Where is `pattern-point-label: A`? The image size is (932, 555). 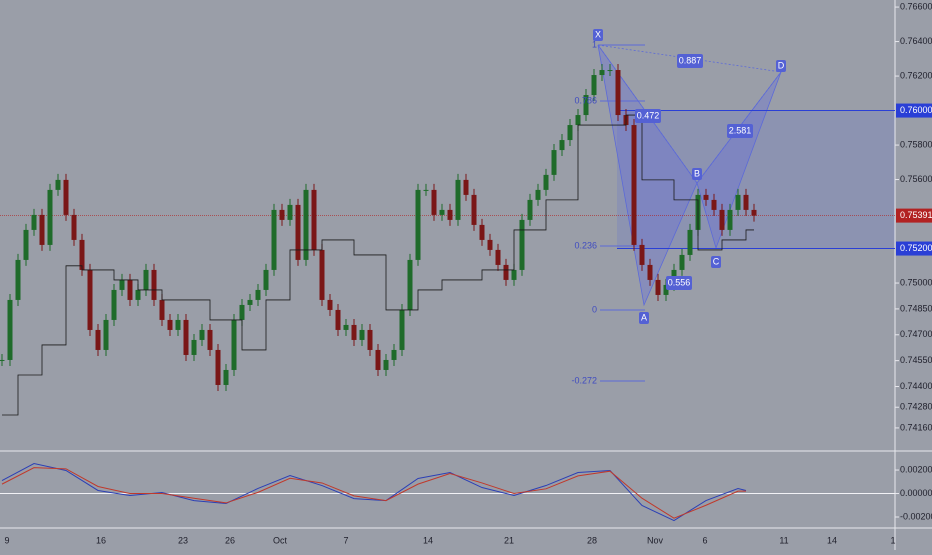
pattern-point-label: A is located at coordinates (644, 317).